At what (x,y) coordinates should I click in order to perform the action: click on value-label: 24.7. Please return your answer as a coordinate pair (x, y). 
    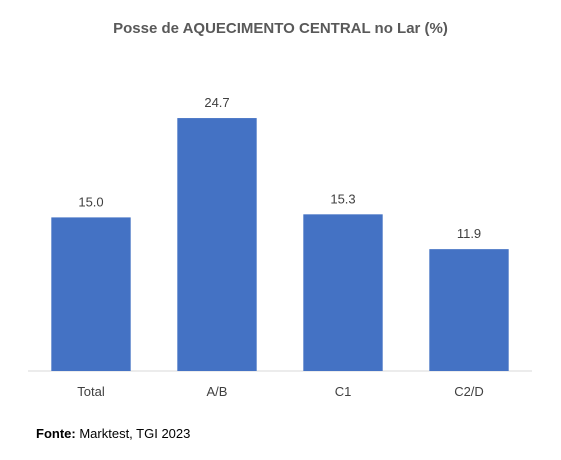
    Looking at the image, I should click on (216, 102).